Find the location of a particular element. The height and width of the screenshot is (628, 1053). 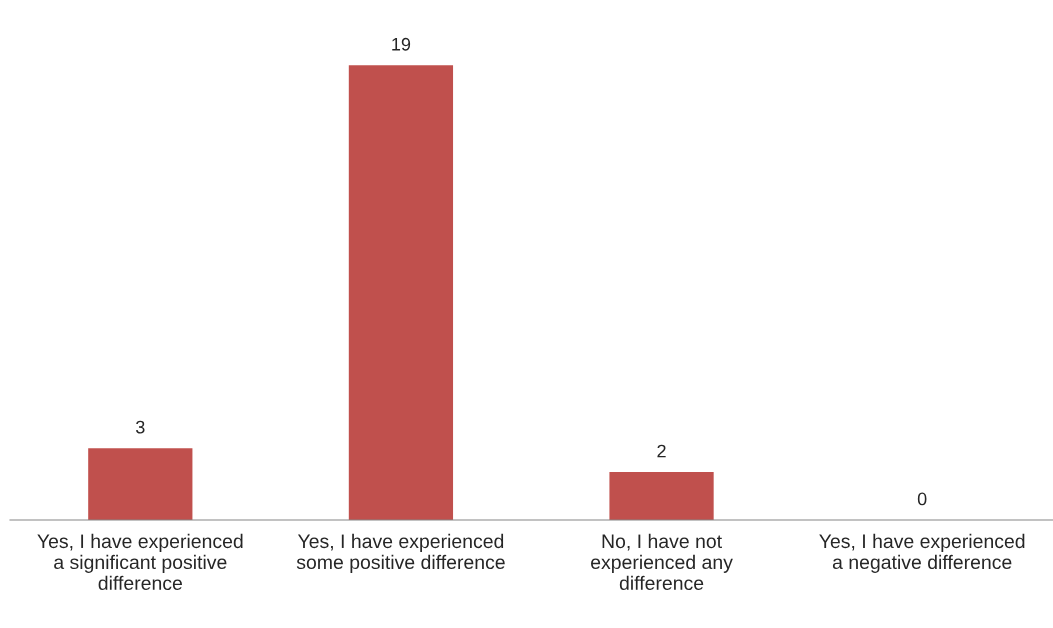

x-tick-label: No, I have not experienced any difference is located at coordinates (662, 562).